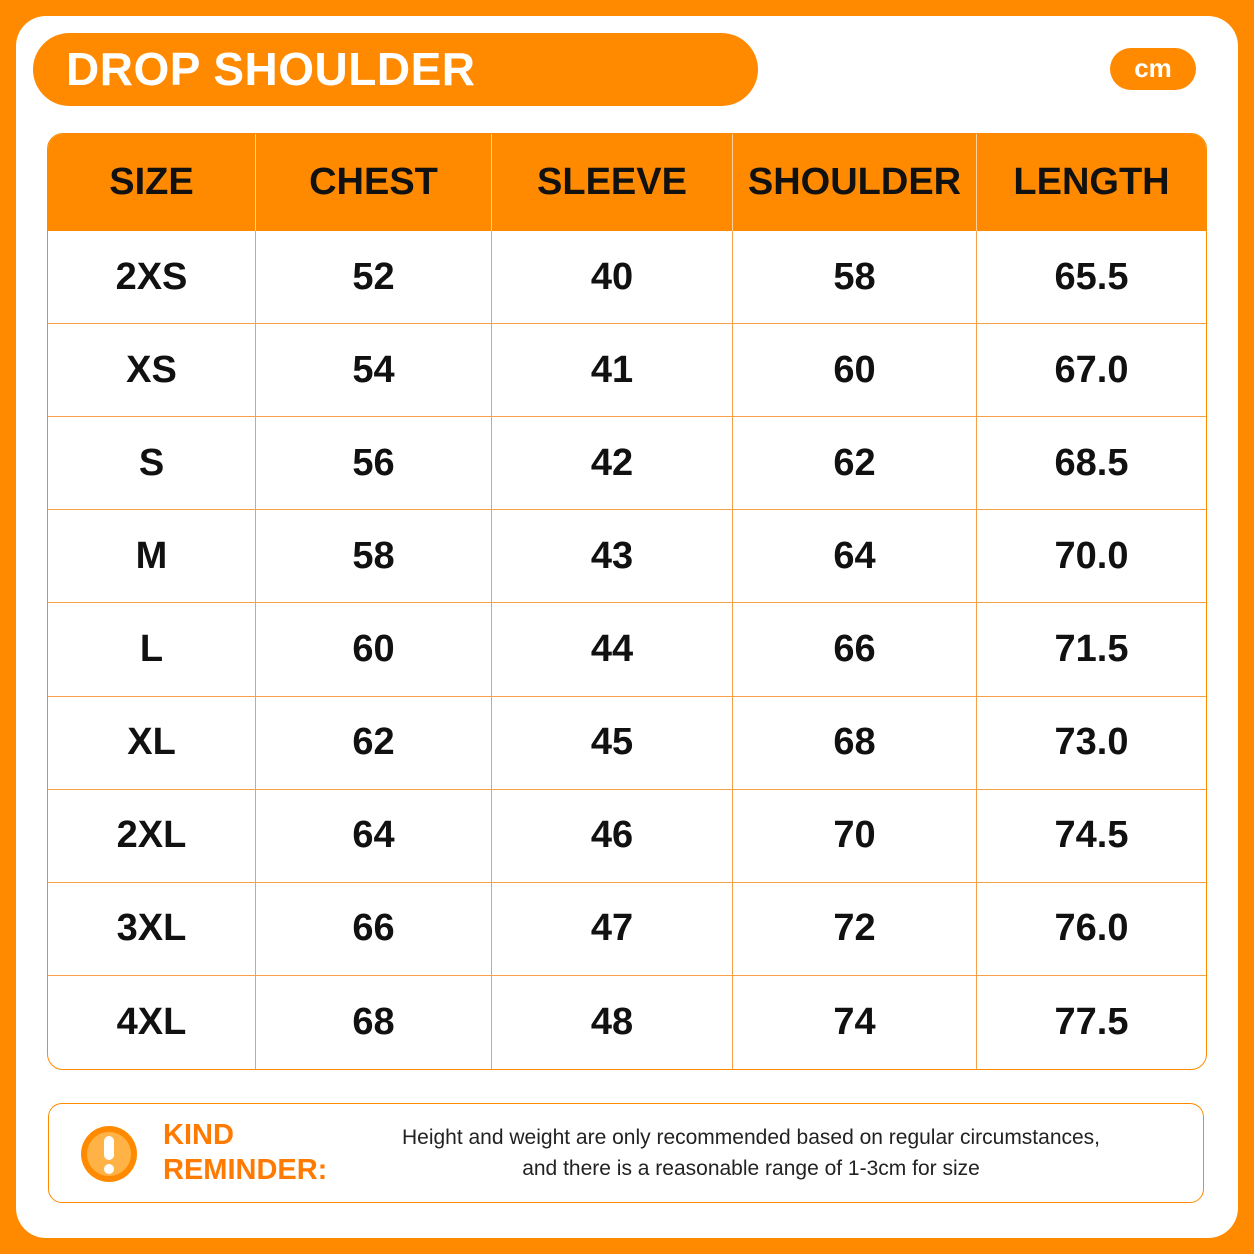 The image size is (1254, 1254). Describe the element at coordinates (395, 100) in the screenshot. I see `title: DROP SHOULDER SWEATSHIRT` at that location.